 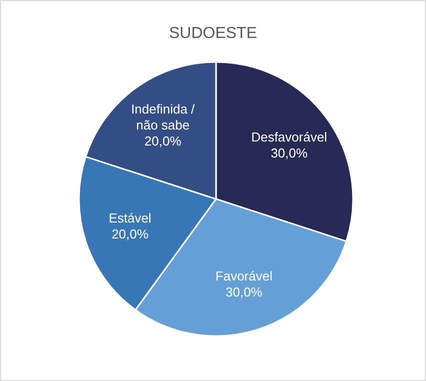 I want to click on slice-label: Desfavorável, so click(x=289, y=136).